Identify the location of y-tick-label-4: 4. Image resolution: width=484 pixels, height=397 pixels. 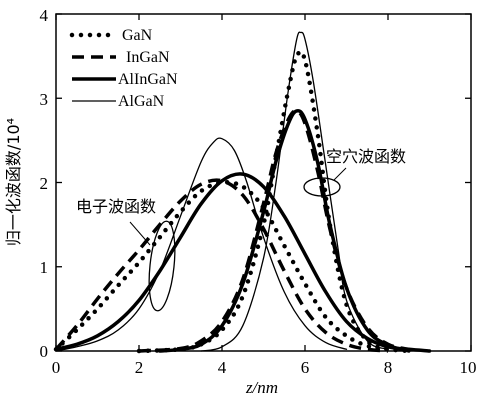
(44, 15).